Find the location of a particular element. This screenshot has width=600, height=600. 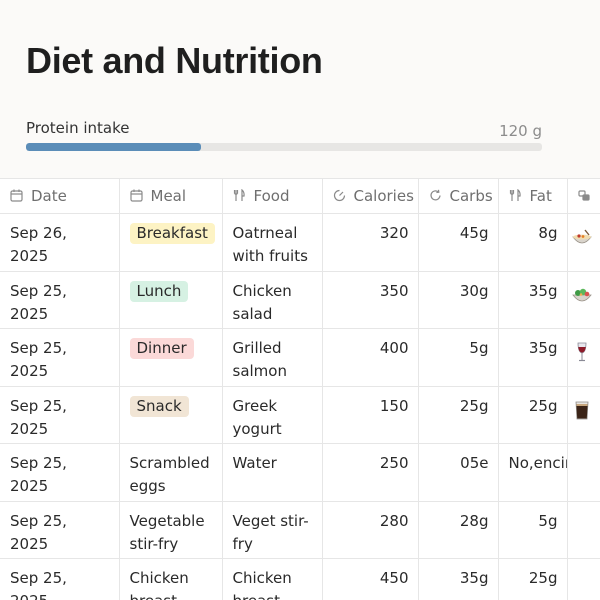

cell-fat: 8g is located at coordinates (532, 242).